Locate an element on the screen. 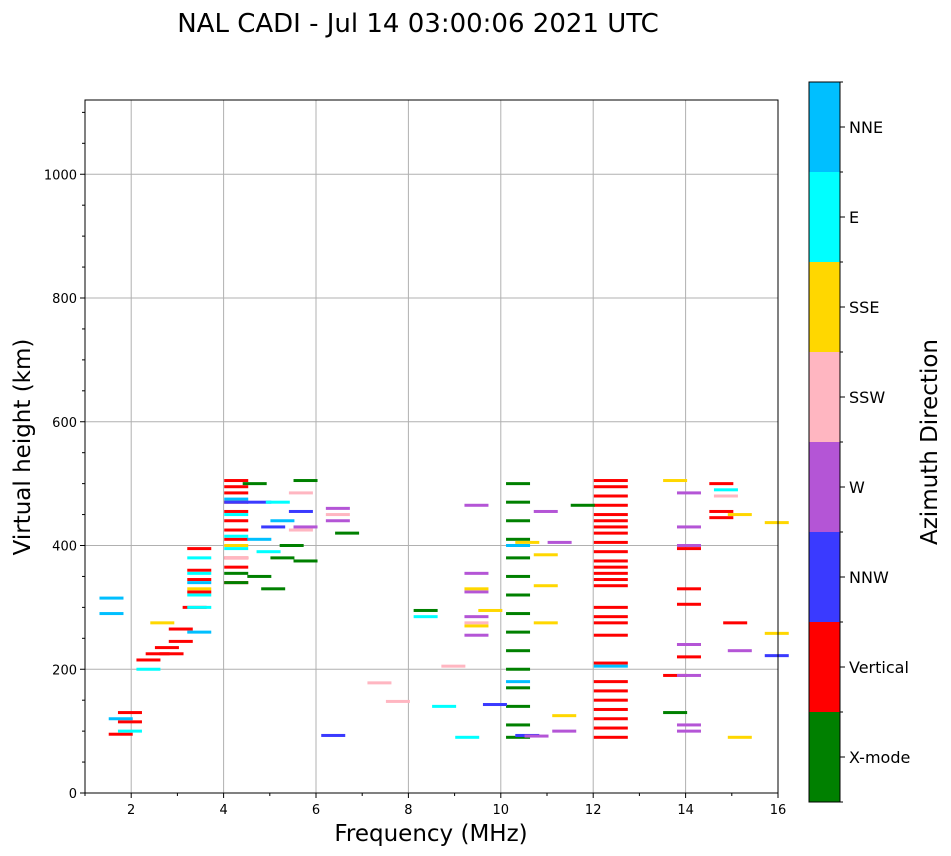 The width and height of the screenshot is (951, 856). colorbar-tick-label: X-mode is located at coordinates (879, 757).